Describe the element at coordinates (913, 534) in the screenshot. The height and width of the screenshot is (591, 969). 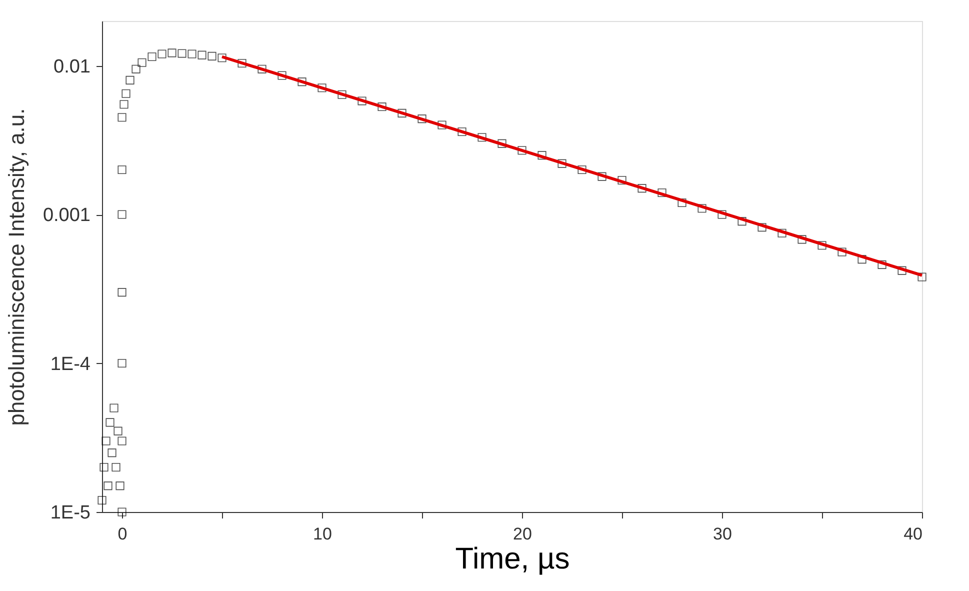
I see `x-tick-label: 40` at that location.